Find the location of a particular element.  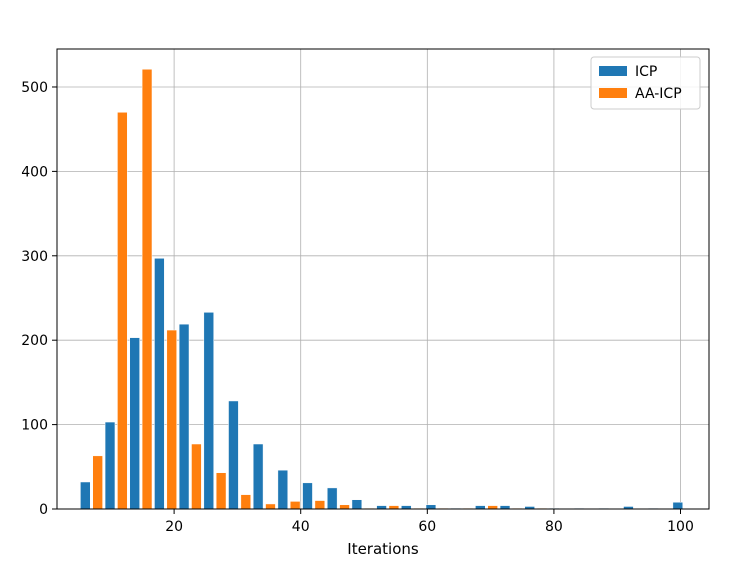

y-tick-label: 300 is located at coordinates (34, 257).